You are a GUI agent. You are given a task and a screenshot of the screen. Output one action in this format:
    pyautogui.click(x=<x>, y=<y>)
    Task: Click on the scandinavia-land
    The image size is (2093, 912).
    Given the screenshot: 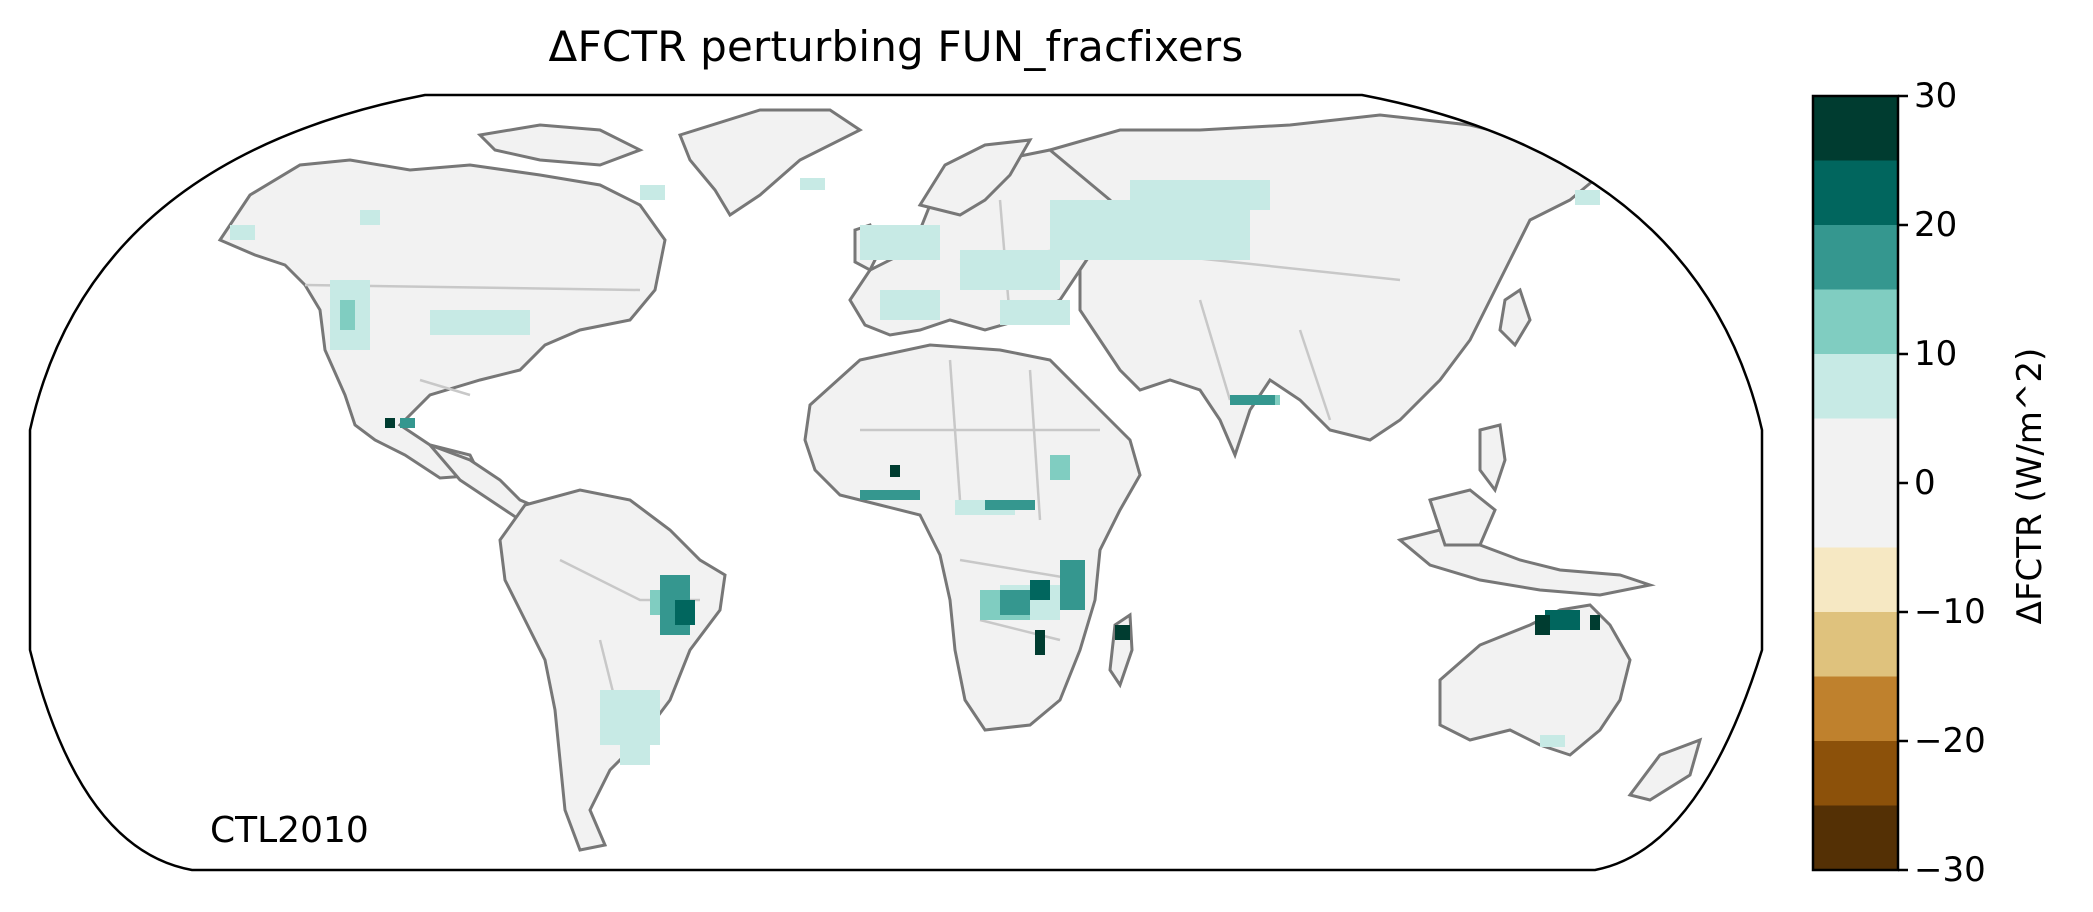 What is the action you would take?
    pyautogui.click(x=975, y=177)
    